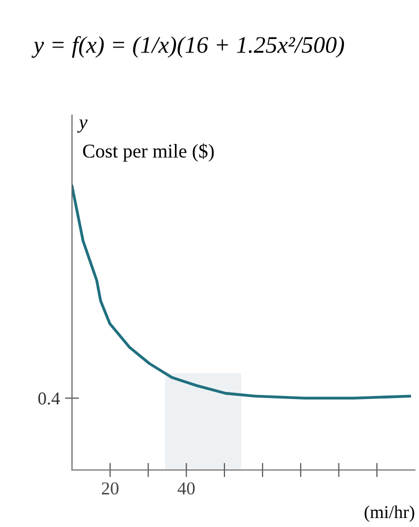 The image size is (419, 527). Describe the element at coordinates (186, 488) in the screenshot. I see `x-tick-label: 40` at that location.